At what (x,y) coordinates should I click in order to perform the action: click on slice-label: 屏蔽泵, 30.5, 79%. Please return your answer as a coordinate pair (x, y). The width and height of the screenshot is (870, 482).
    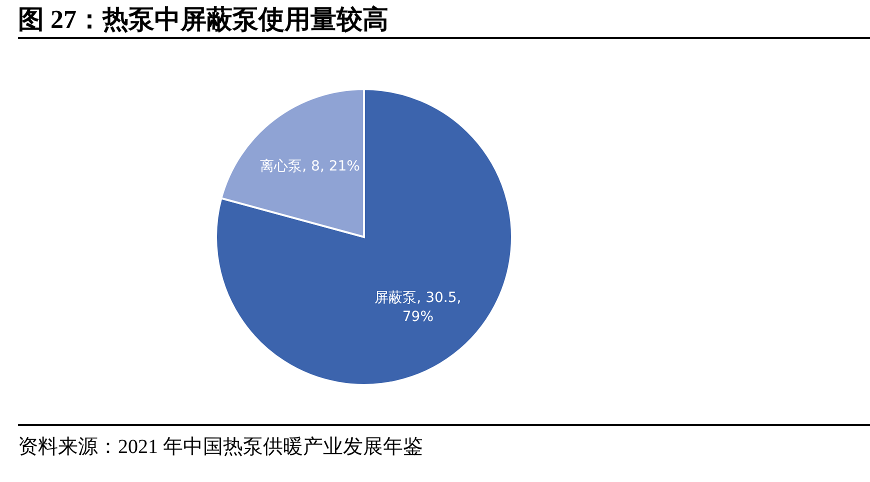
    Looking at the image, I should click on (418, 308).